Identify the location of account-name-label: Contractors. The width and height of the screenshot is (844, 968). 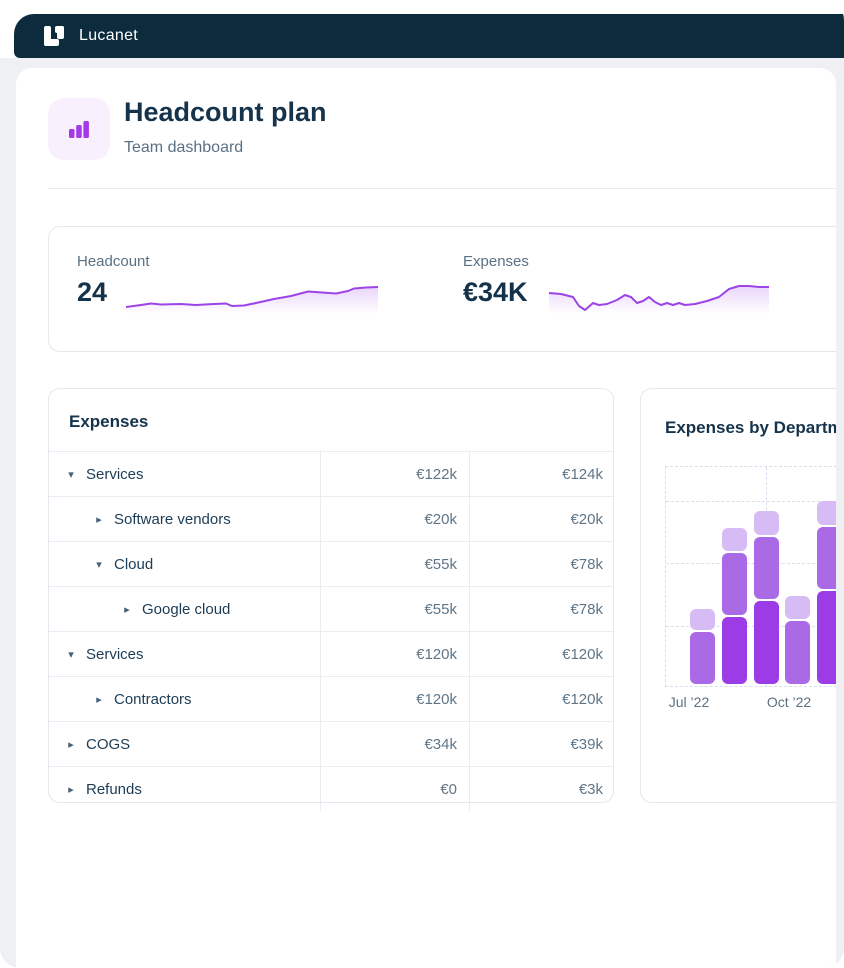
(153, 699).